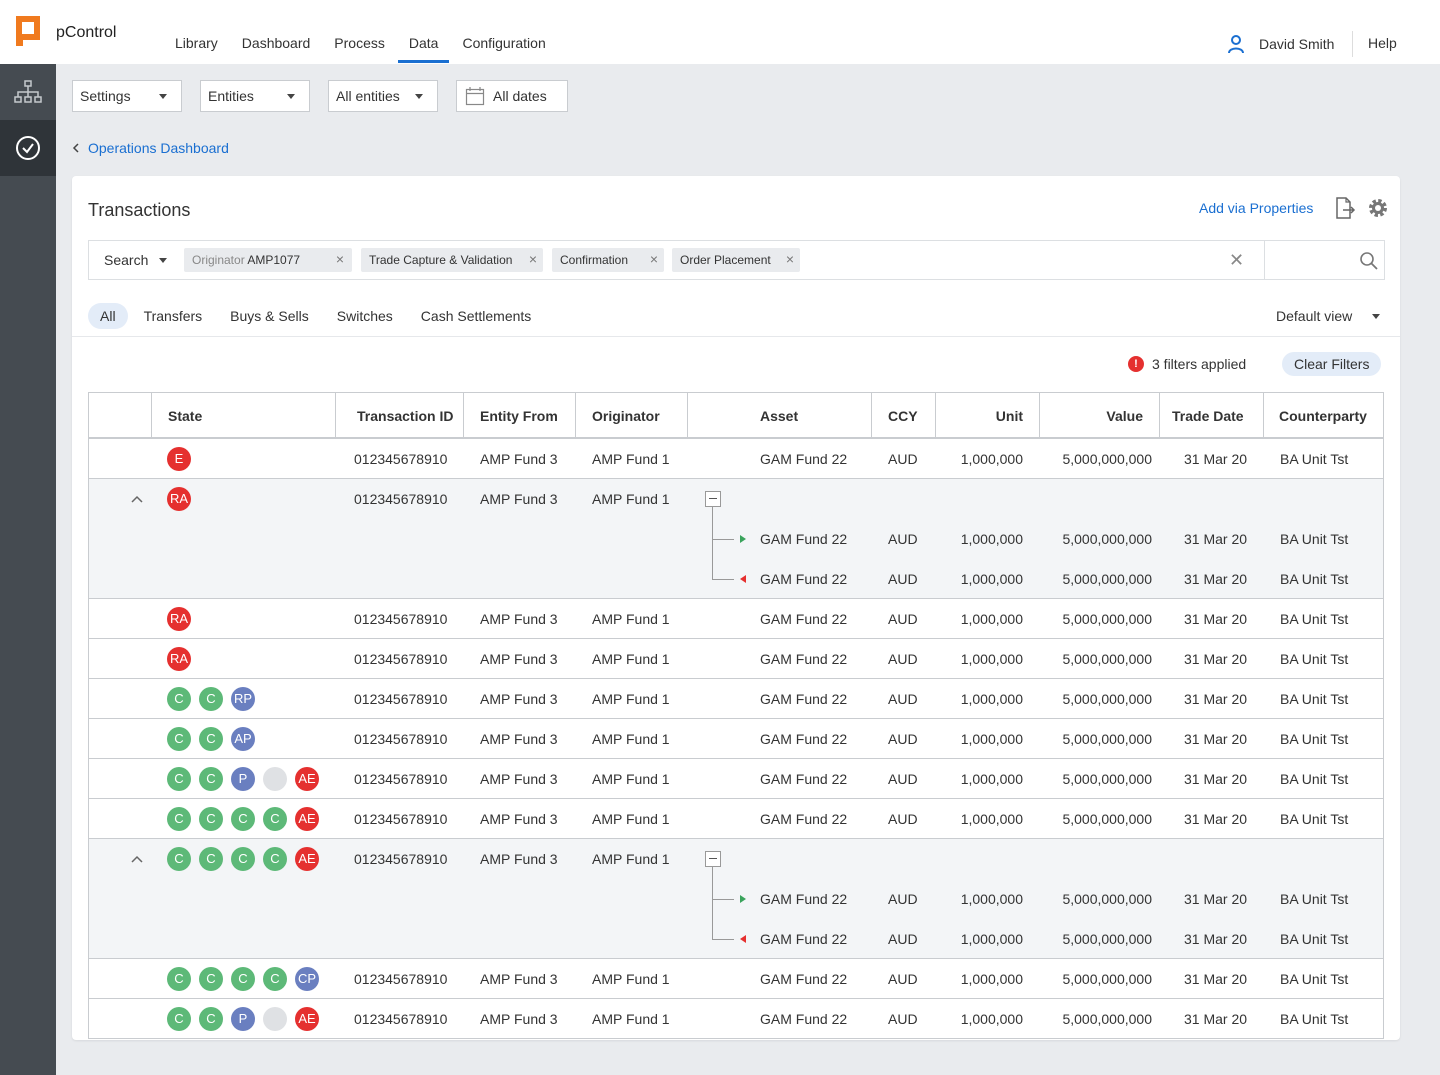 The height and width of the screenshot is (1075, 1440). I want to click on view-dropdown: Default view, so click(1328, 316).